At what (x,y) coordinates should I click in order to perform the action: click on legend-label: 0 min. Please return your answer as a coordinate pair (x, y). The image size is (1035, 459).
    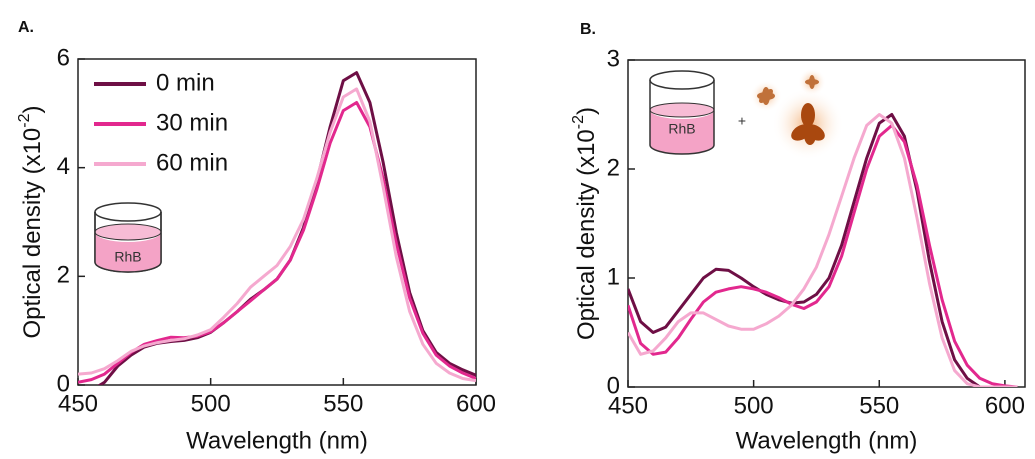
    Looking at the image, I should click on (185, 82).